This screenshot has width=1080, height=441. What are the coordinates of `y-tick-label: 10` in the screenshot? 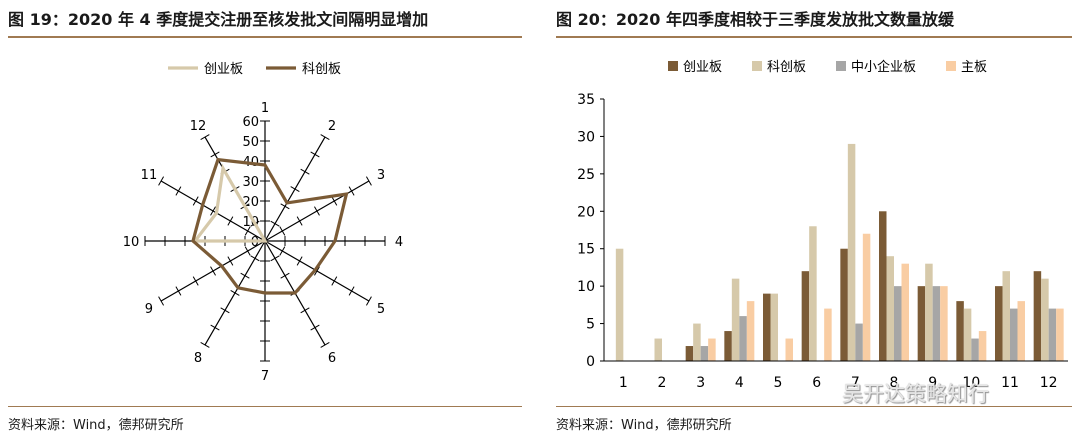 It's located at (586, 287).